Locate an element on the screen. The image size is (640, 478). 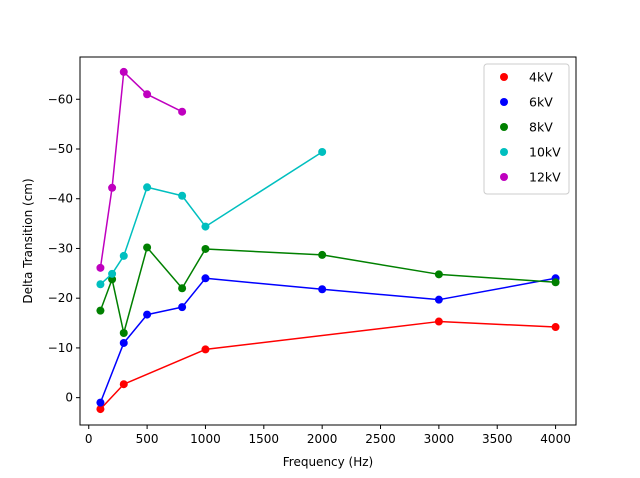
y-axis-ticks: 0 −10 −20 −30 −40 −50 −60 is located at coordinates (64, 248).